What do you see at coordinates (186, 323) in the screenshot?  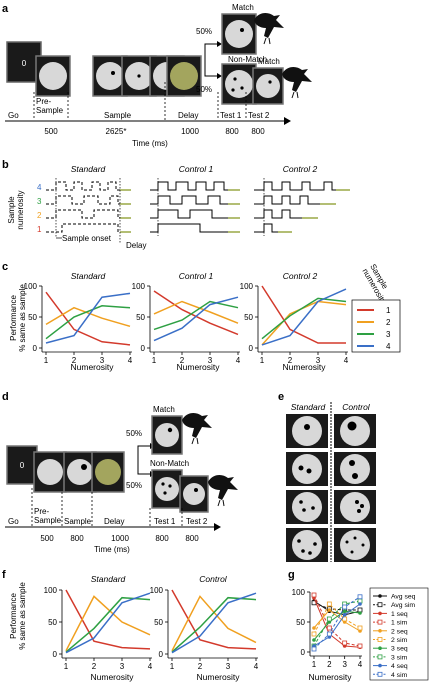 I see `chart-c-control1: 1 2 3 4 0 50 100` at bounding box center [186, 323].